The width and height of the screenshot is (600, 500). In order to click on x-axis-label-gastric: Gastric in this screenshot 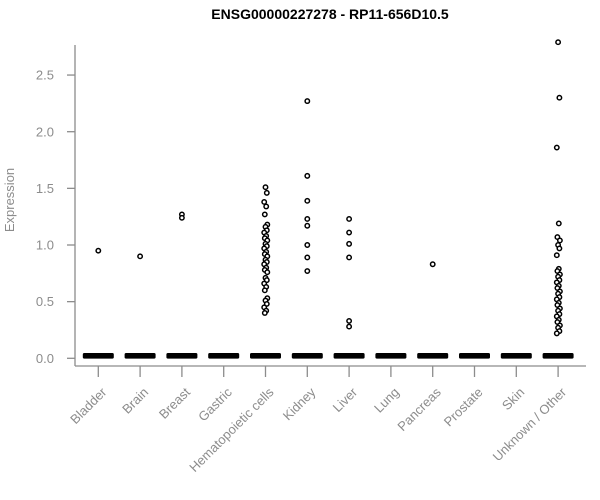, I will do `click(215, 404)`.